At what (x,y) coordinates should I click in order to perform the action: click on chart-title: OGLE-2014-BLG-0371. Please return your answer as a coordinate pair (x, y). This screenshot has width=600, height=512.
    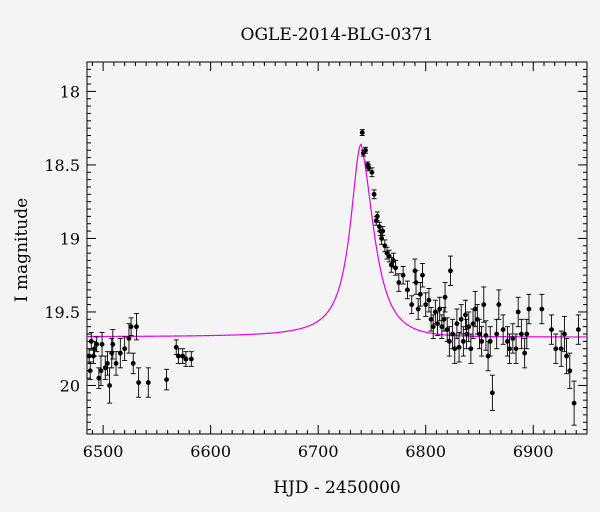
    Looking at the image, I should click on (337, 35).